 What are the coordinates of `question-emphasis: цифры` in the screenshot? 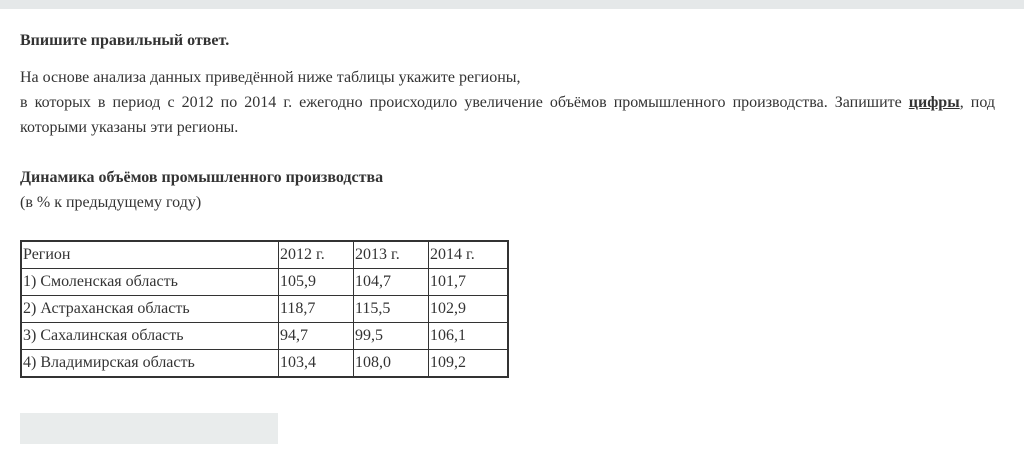 It's located at (934, 102).